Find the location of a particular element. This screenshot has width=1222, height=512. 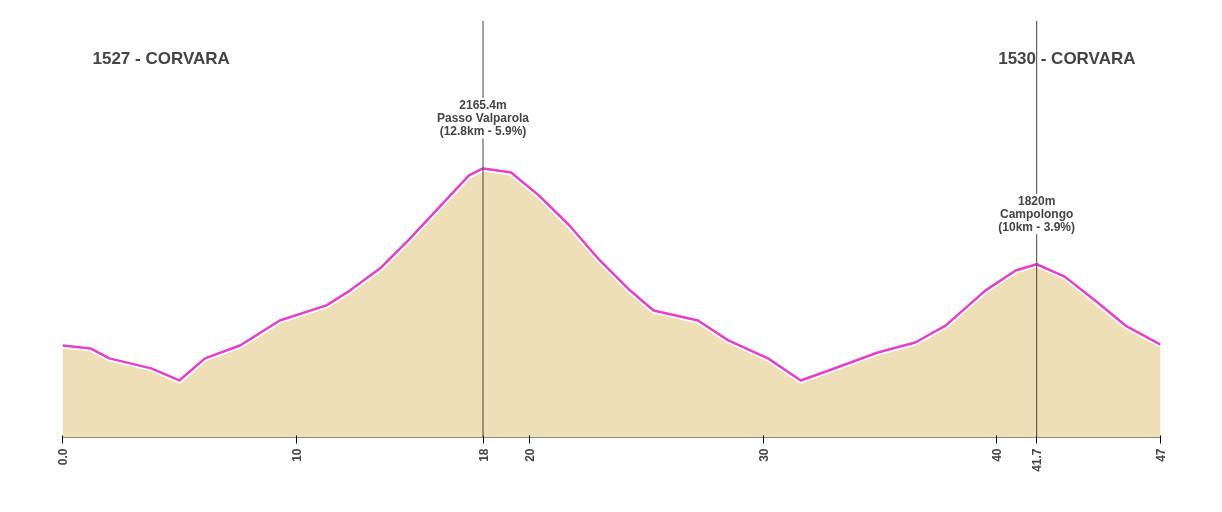

x-tick-label: 18 is located at coordinates (483, 455).